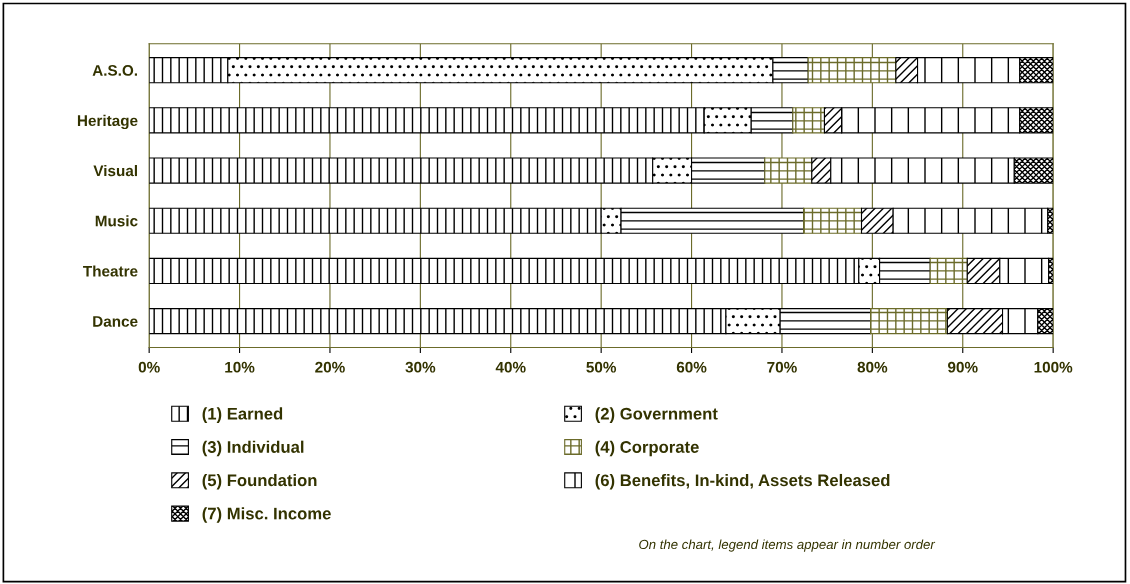 The width and height of the screenshot is (1130, 584). I want to click on x-tick-label: 20%, so click(330, 367).